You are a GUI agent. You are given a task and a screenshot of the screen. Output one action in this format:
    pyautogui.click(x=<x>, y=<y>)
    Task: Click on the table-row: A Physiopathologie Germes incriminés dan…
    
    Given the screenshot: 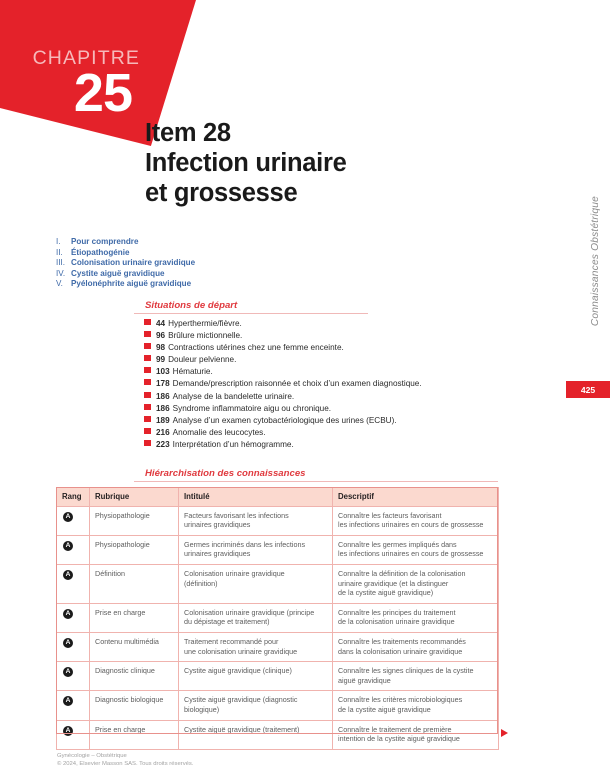 What is the action you would take?
    pyautogui.click(x=277, y=549)
    